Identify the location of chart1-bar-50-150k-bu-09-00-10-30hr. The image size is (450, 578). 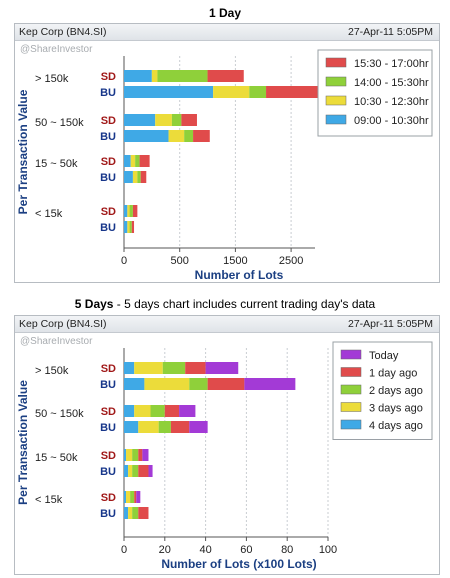
(146, 136).